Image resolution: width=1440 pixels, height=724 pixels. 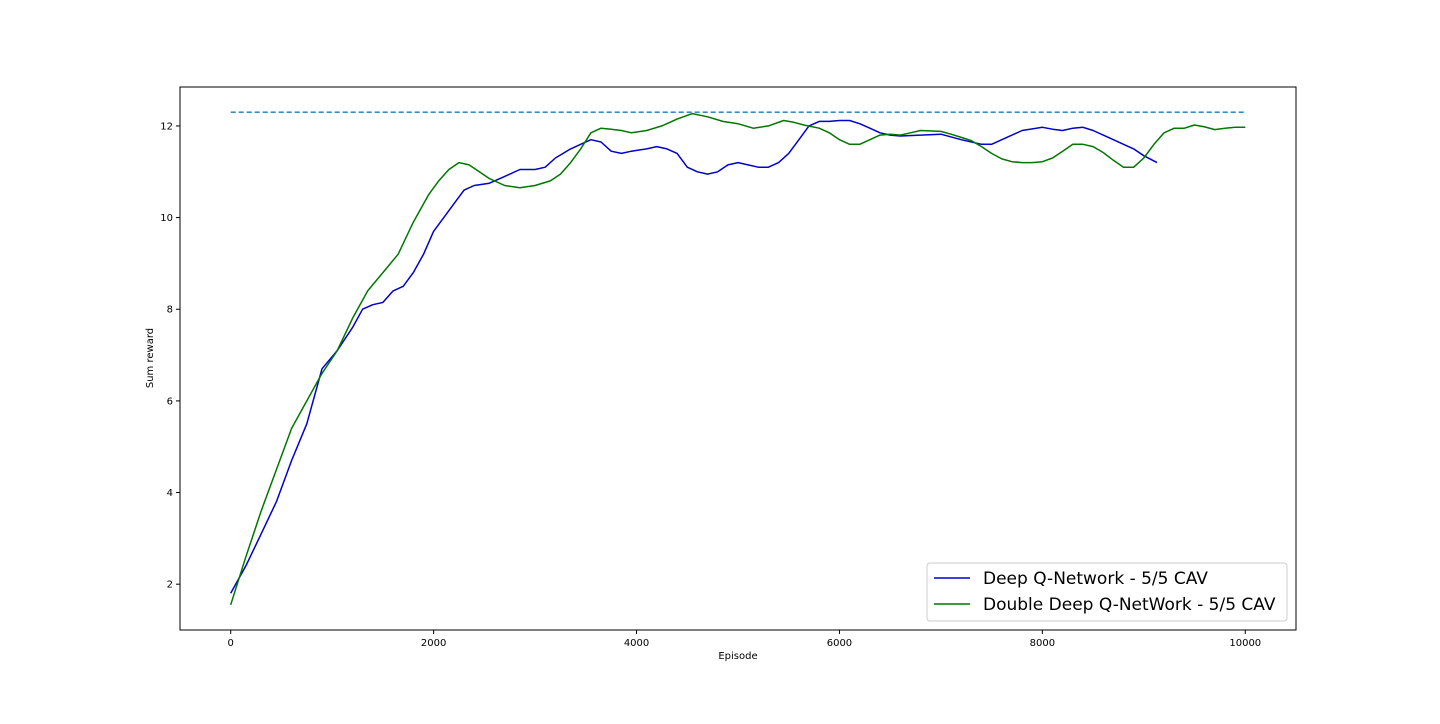 I want to click on x-tick-label: 0, so click(x=231, y=643).